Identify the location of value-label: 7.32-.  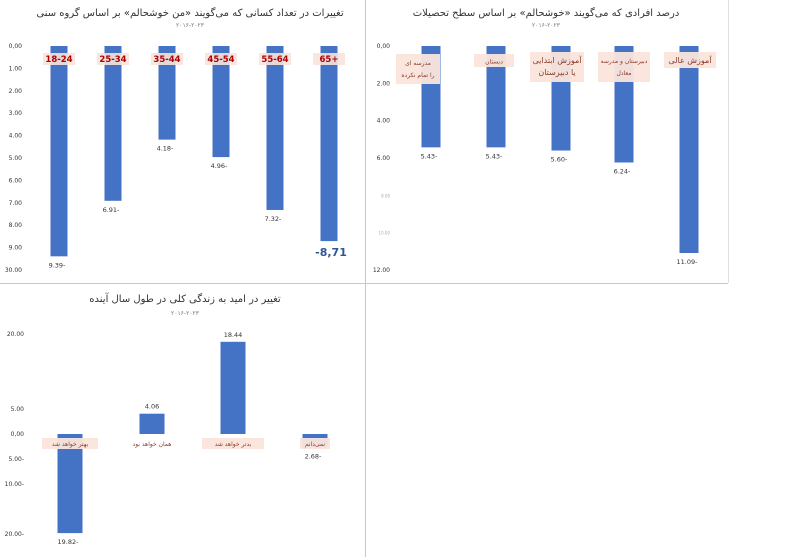
(273, 219).